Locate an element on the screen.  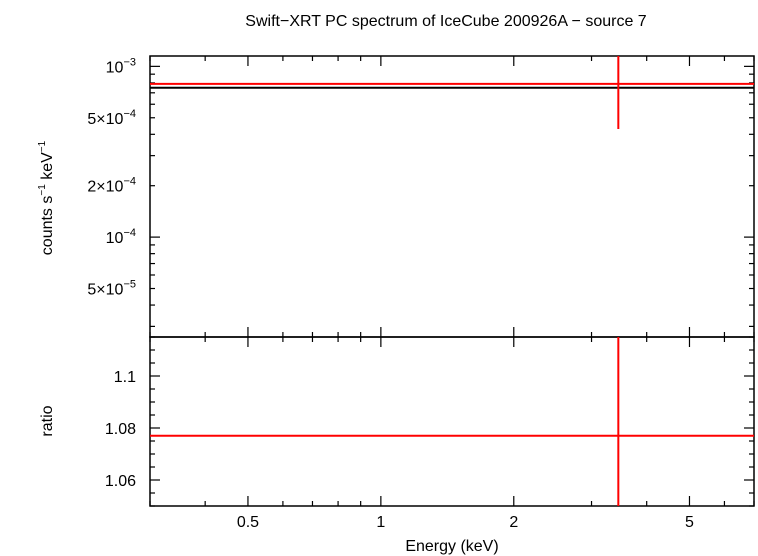
x-tick-labels: 0.5 1 2 5 is located at coordinates (465, 522).